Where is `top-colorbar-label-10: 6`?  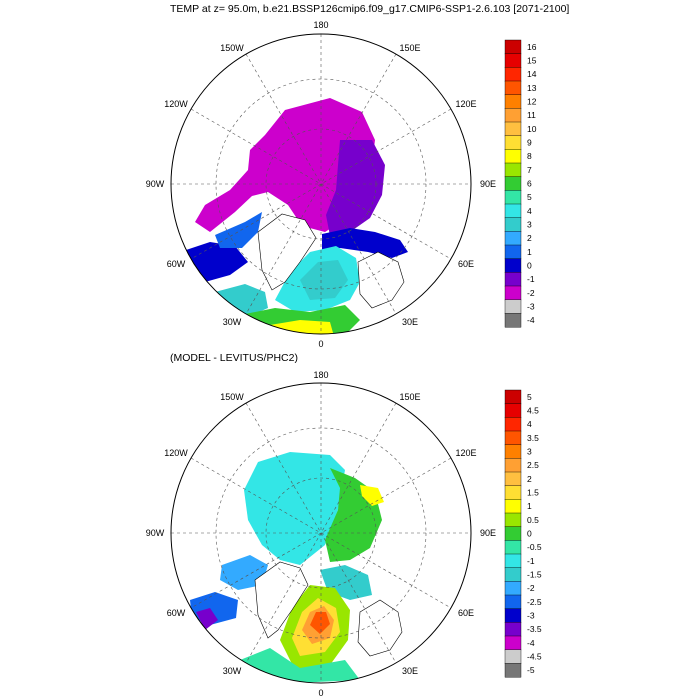 top-colorbar-label-10: 6 is located at coordinates (529, 184).